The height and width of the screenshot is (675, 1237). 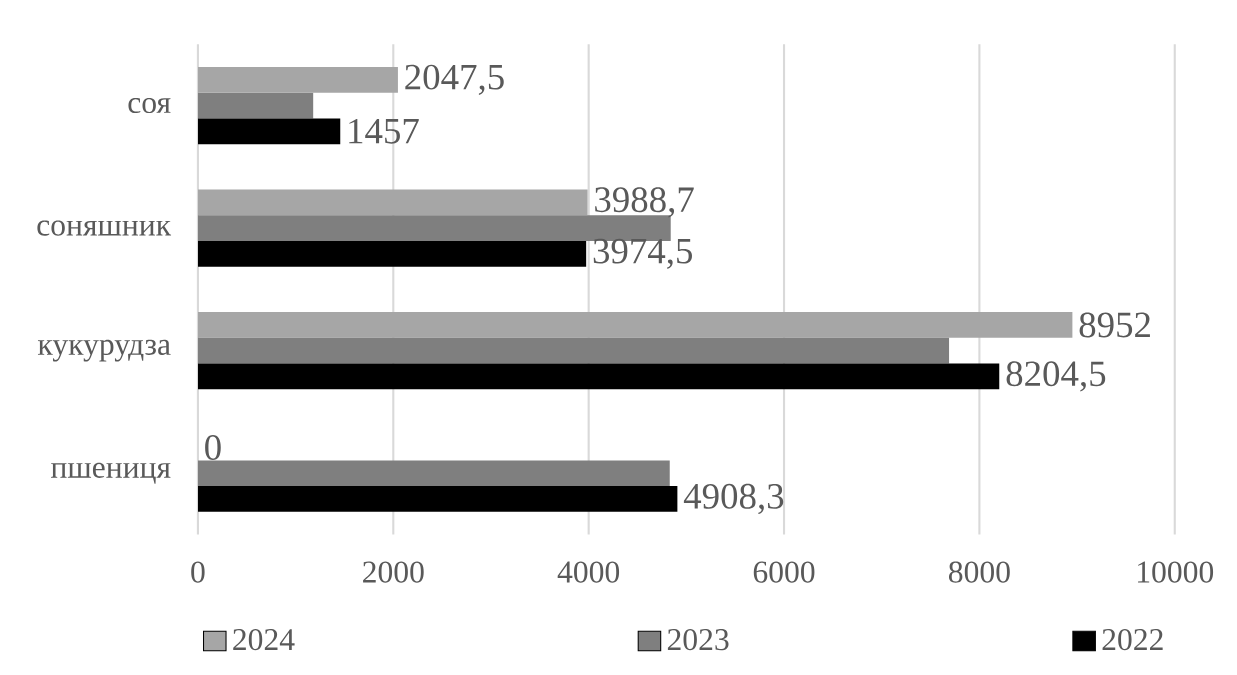 What do you see at coordinates (198, 572) in the screenshot?
I see `x-tick-label: 0` at bounding box center [198, 572].